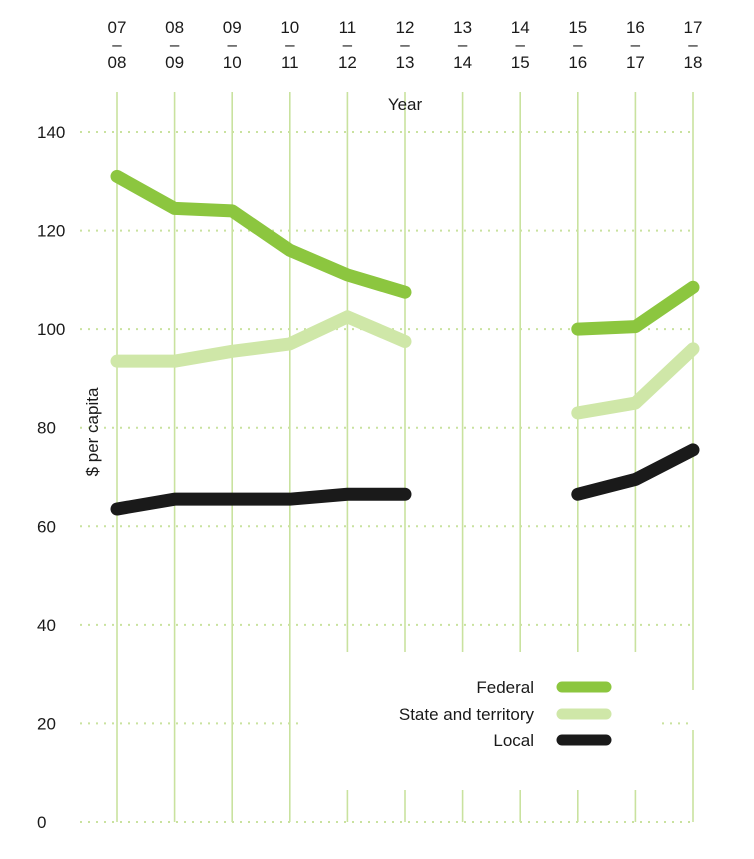 The width and height of the screenshot is (754, 859). Describe the element at coordinates (51, 231) in the screenshot. I see `y-tick-label: 120` at that location.